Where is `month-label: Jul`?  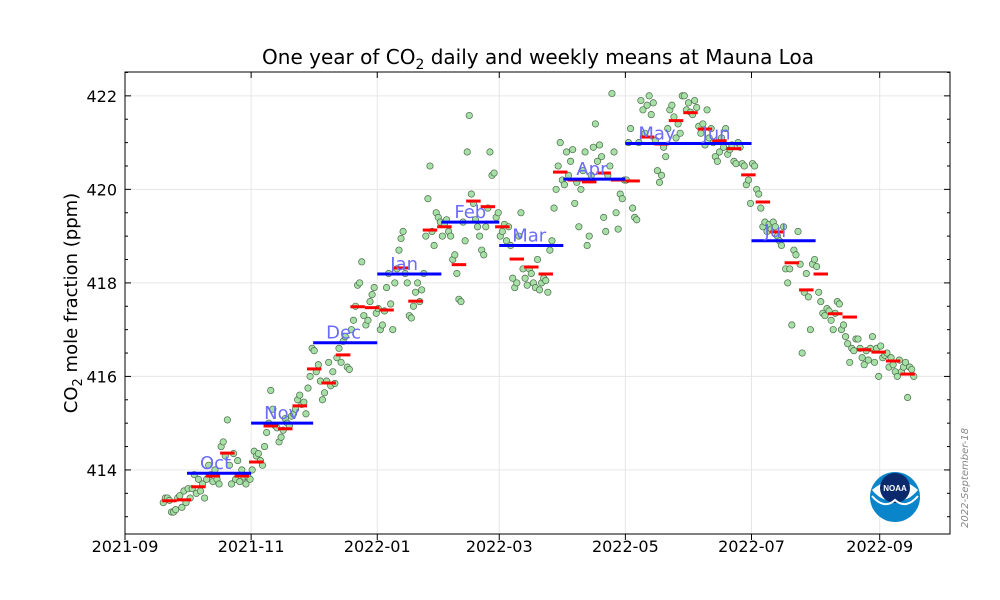
month-label: Jul is located at coordinates (775, 231).